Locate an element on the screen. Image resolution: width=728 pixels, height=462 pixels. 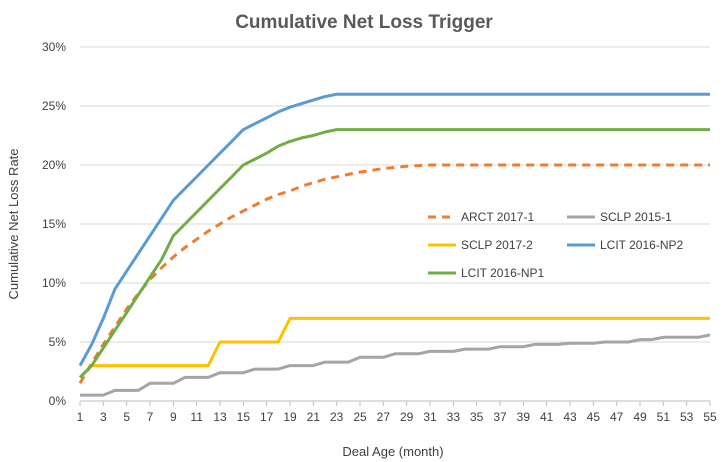
legend-label: SCLP 2017-2 is located at coordinates (497, 245).